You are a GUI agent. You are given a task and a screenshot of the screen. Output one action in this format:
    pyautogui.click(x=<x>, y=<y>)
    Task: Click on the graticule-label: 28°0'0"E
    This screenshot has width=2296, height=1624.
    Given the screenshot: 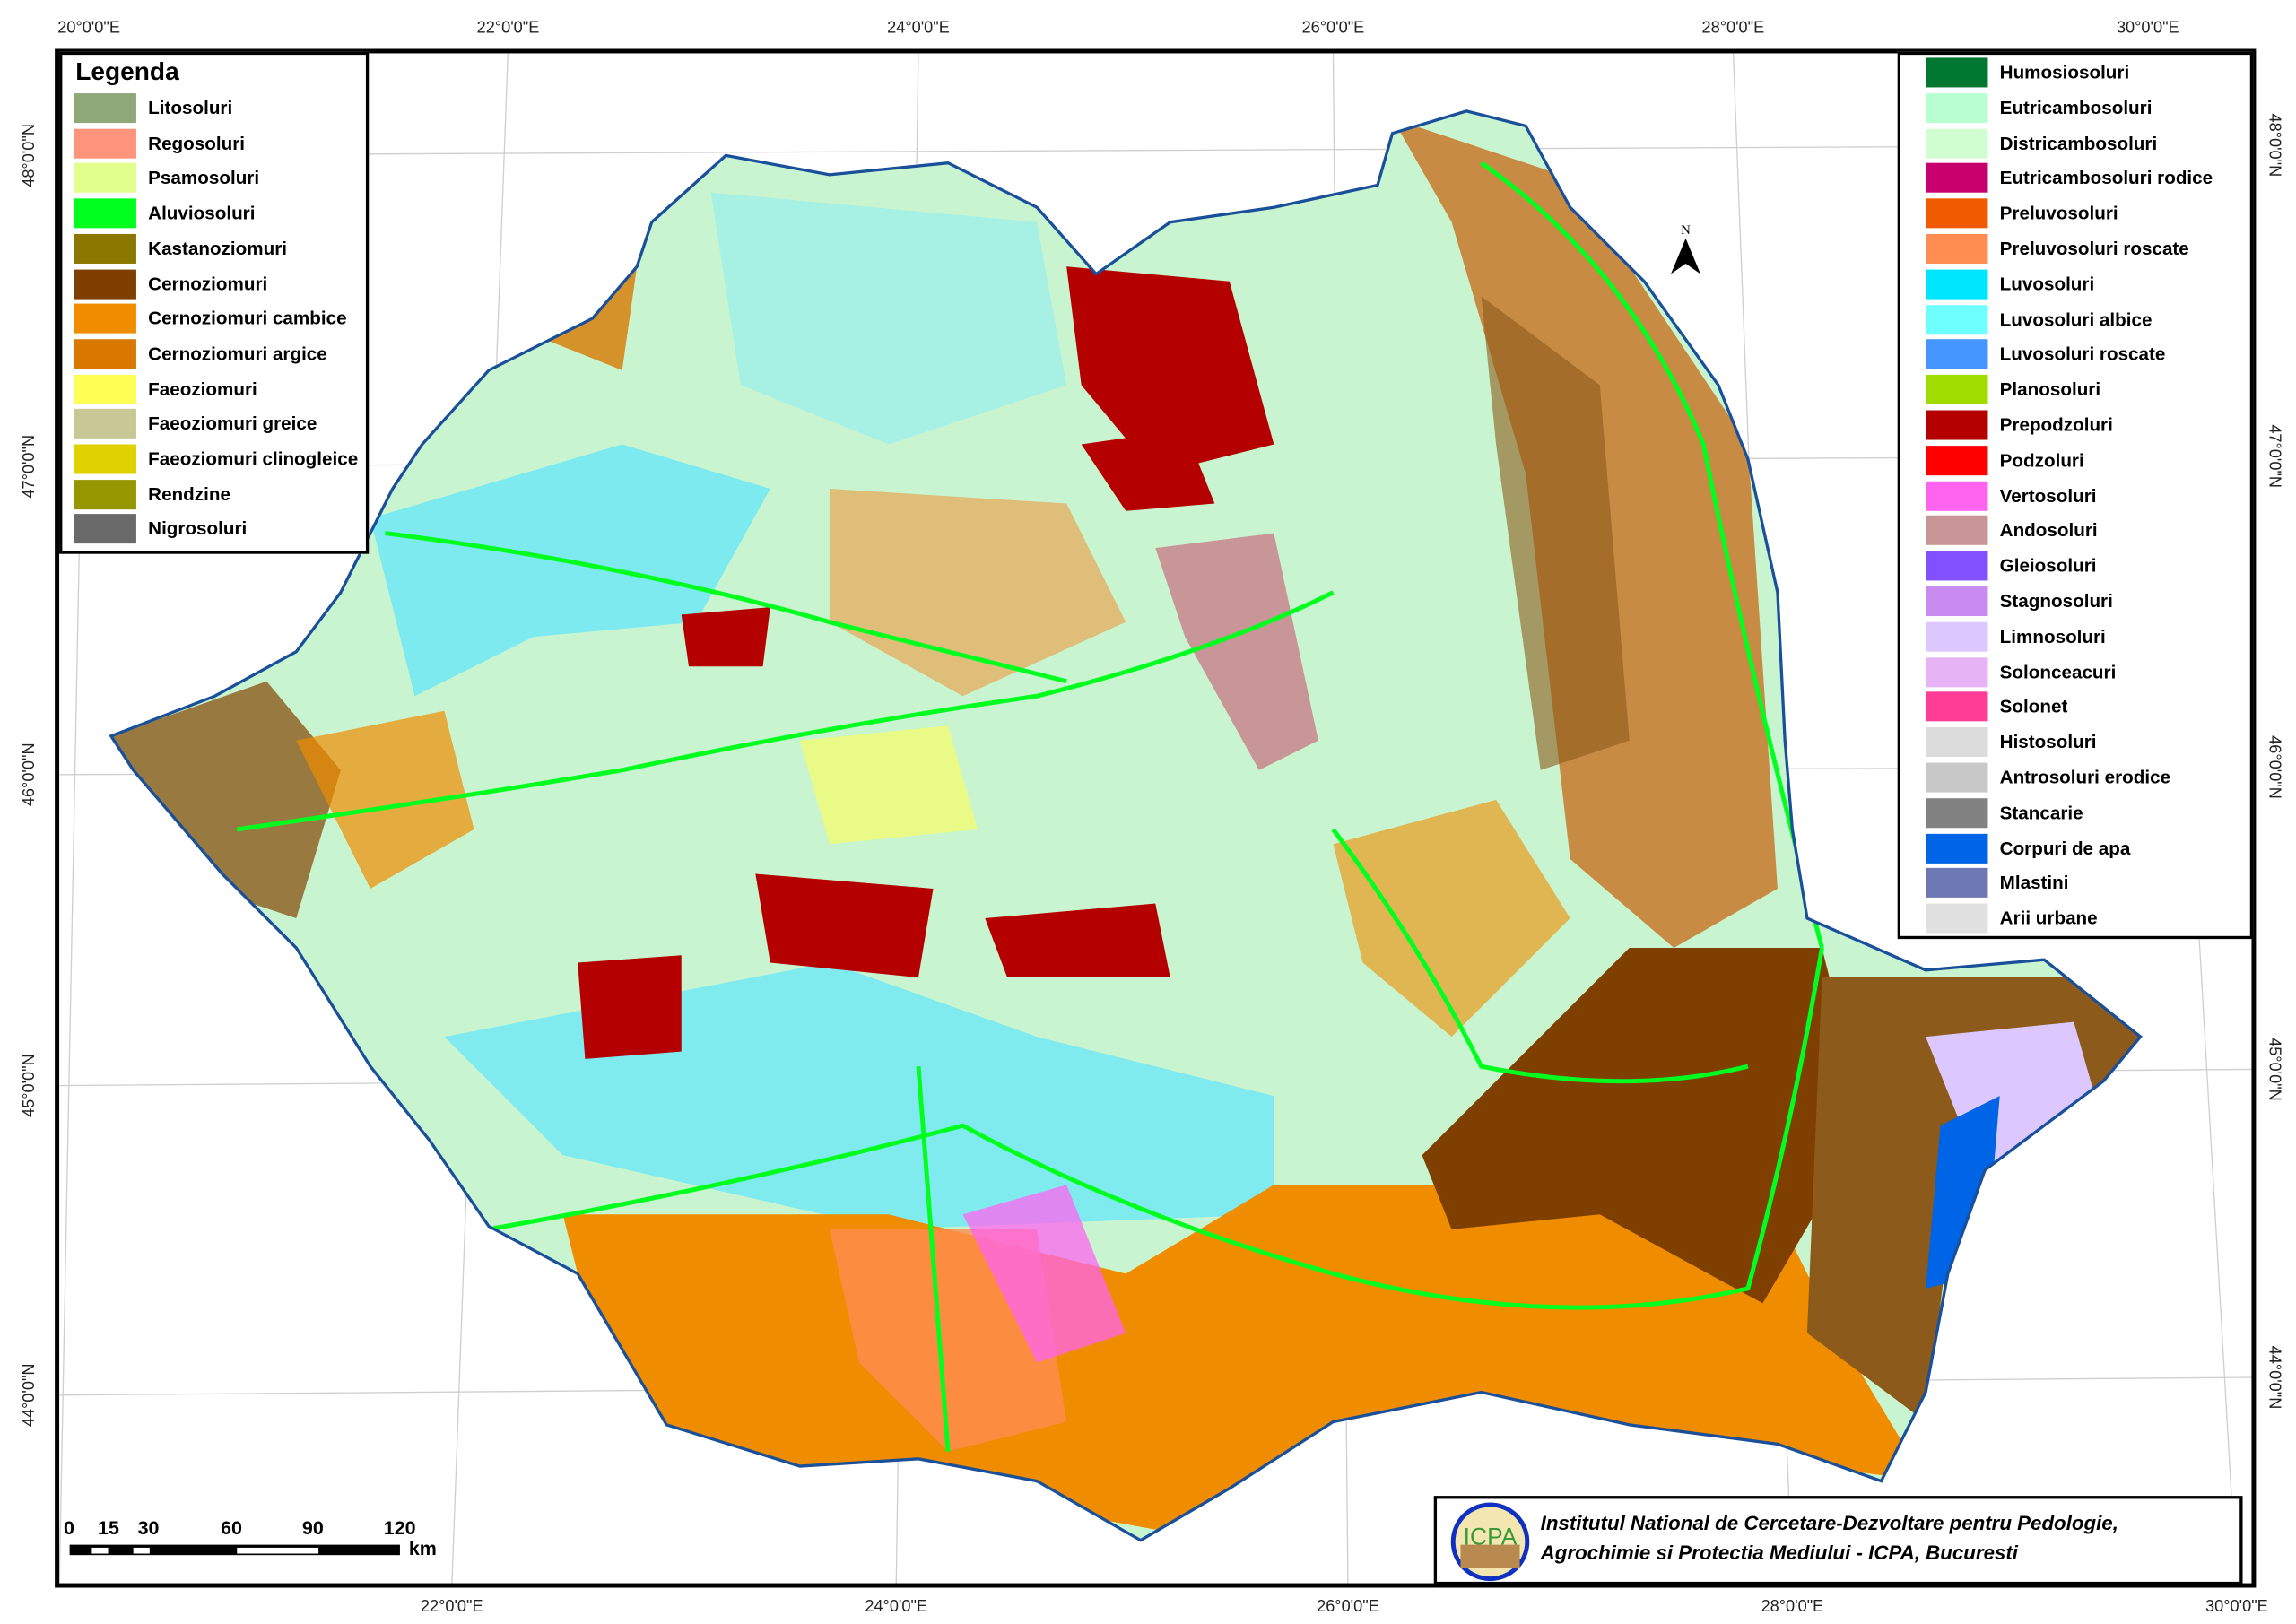 What is the action you would take?
    pyautogui.click(x=1733, y=28)
    